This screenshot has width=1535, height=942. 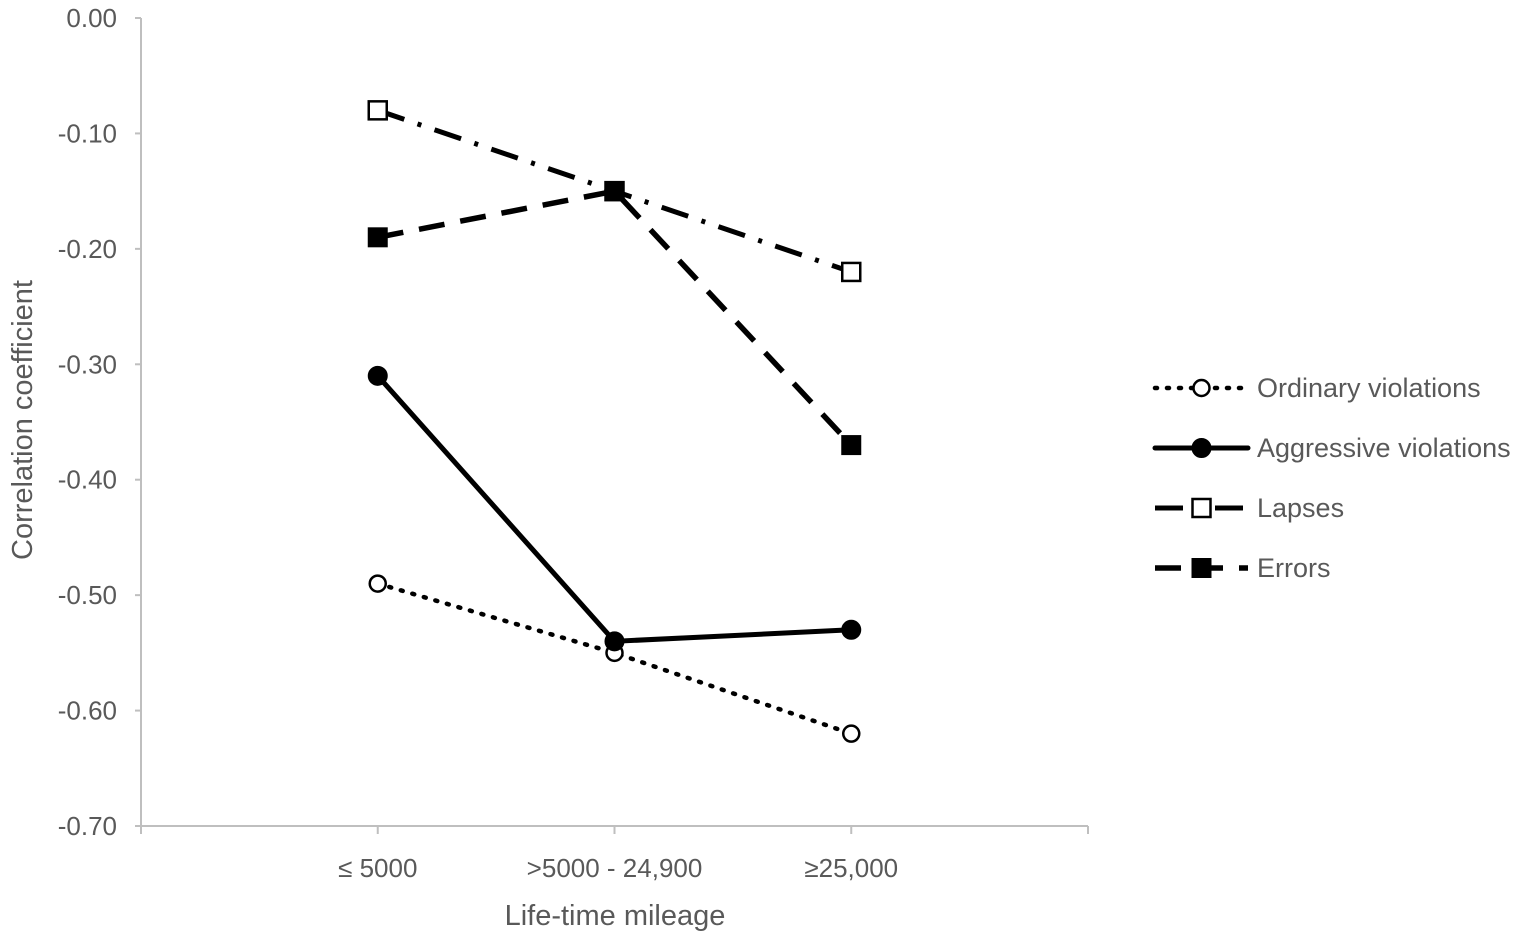 What do you see at coordinates (1243, 568) in the screenshot?
I see `legend-item-errors: Errors` at bounding box center [1243, 568].